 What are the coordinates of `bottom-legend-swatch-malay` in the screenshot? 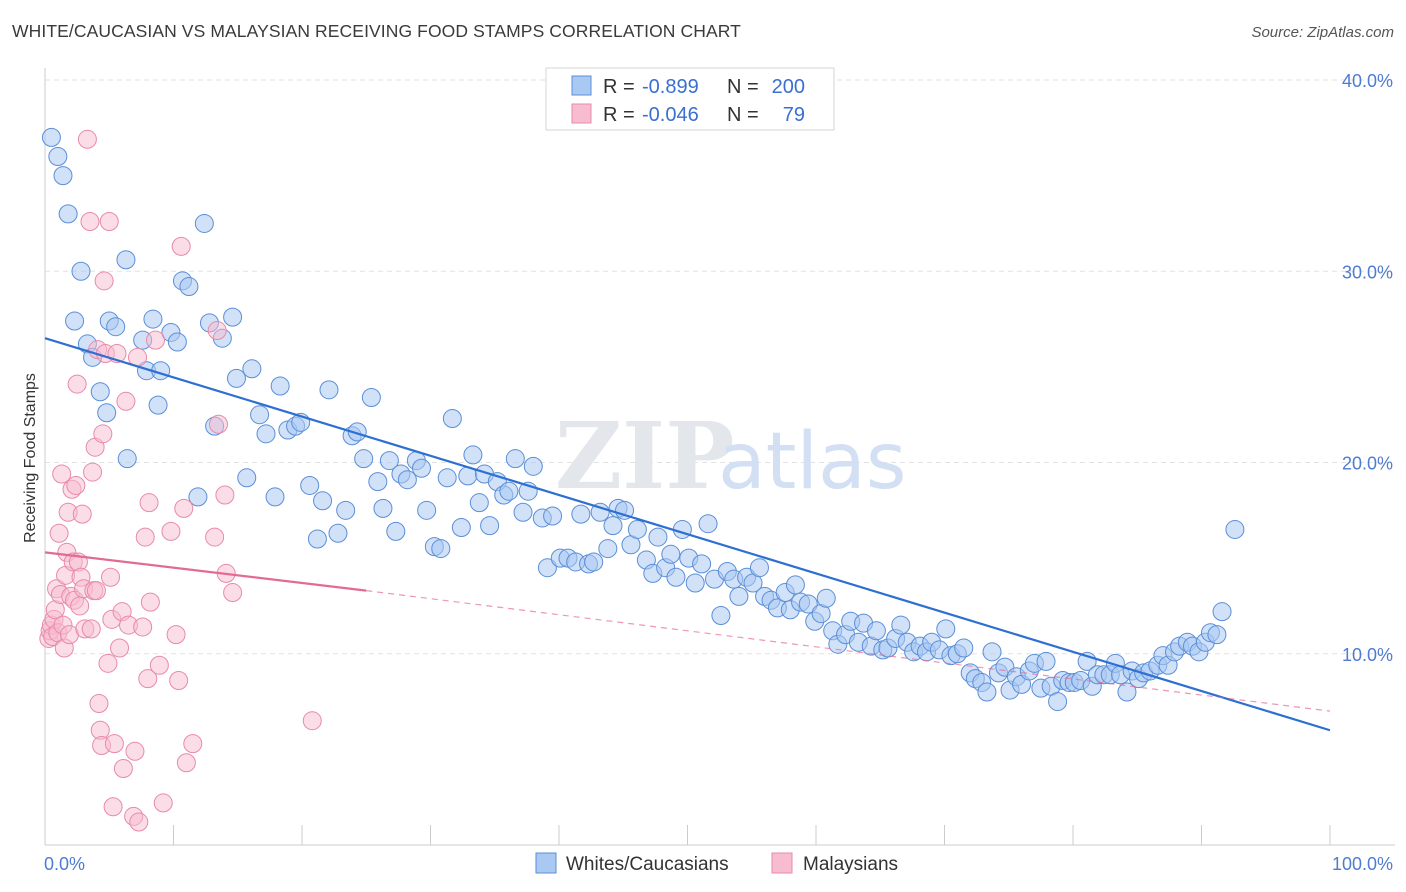 It's located at (782, 863).